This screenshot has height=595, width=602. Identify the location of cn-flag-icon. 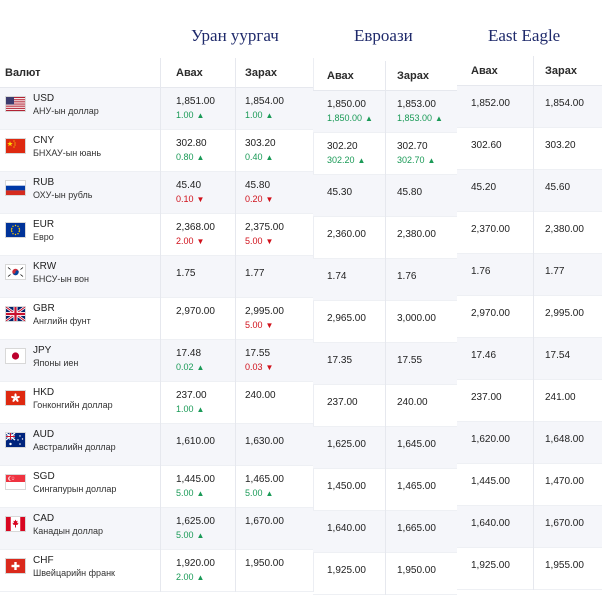
(15, 146).